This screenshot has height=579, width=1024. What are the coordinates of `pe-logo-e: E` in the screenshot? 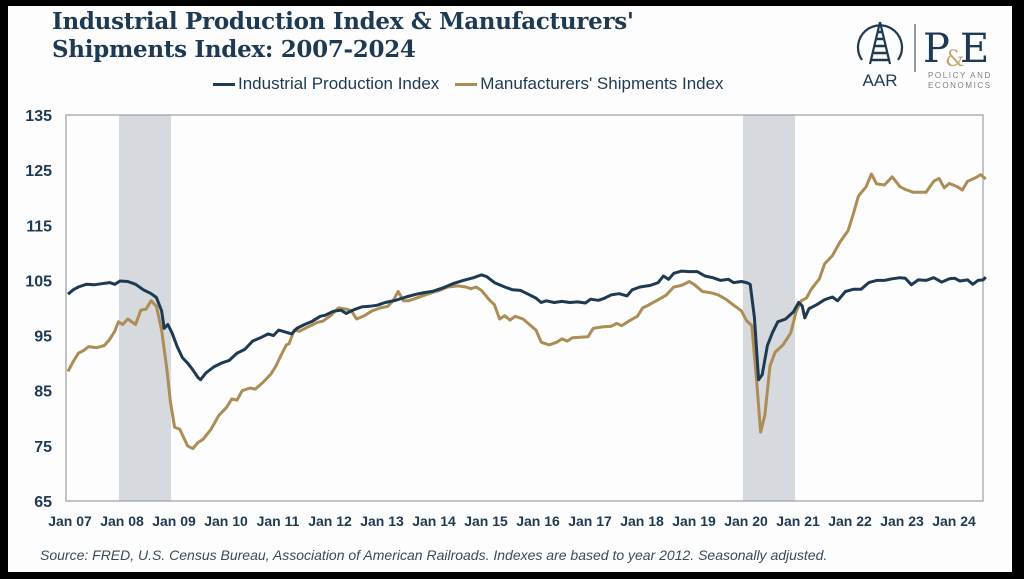 It's located at (974, 49).